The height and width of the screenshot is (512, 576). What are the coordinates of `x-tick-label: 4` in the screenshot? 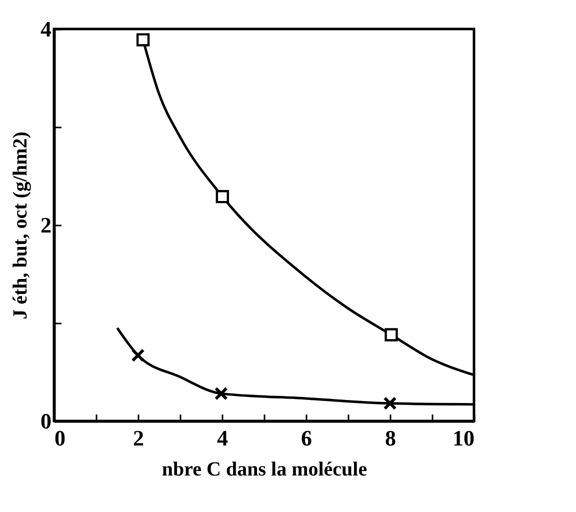 It's located at (222, 438).